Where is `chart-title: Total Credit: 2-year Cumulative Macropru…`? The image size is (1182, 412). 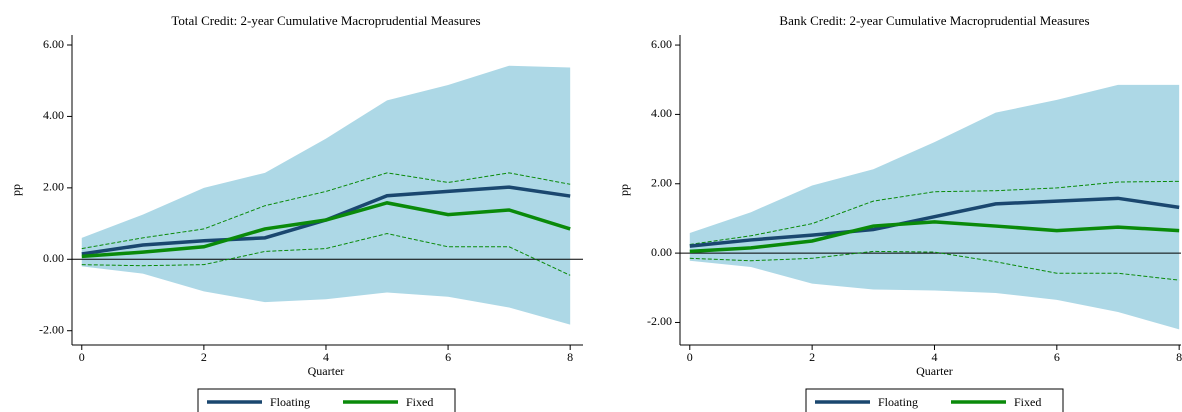
chart-title: Total Credit: 2-year Cumulative Macropru… is located at coordinates (325, 20).